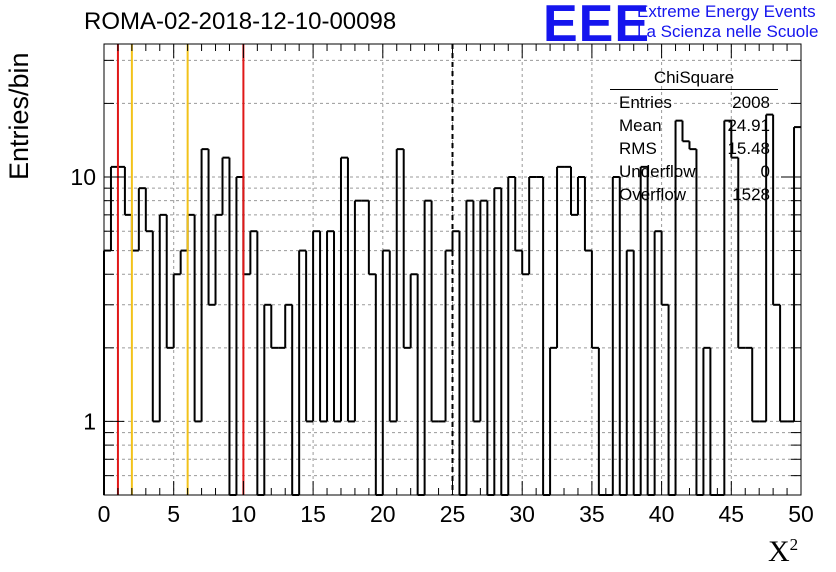  What do you see at coordinates (383, 514) in the screenshot?
I see `x-tick-label: 20` at bounding box center [383, 514].